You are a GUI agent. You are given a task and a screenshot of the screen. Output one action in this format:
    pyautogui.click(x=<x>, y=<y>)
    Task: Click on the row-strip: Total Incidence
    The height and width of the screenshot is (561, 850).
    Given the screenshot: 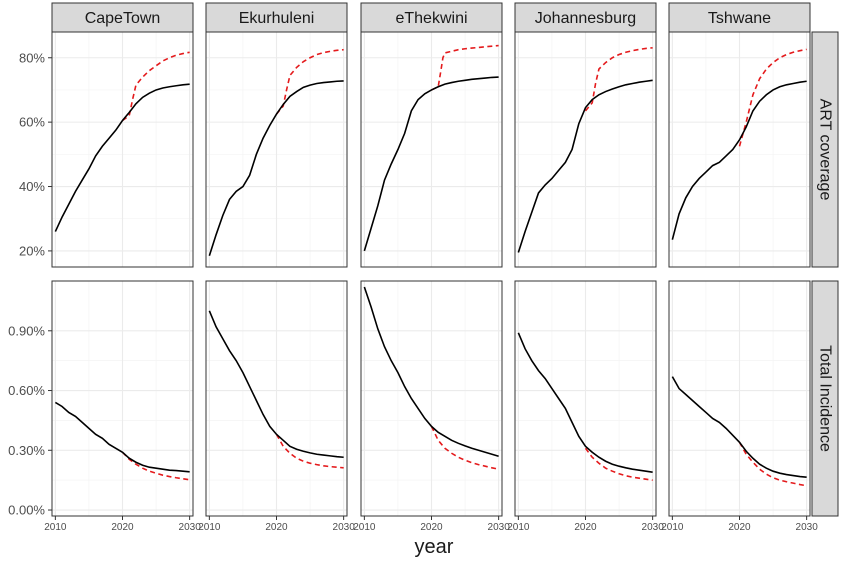 What is the action you would take?
    pyautogui.click(x=825, y=398)
    